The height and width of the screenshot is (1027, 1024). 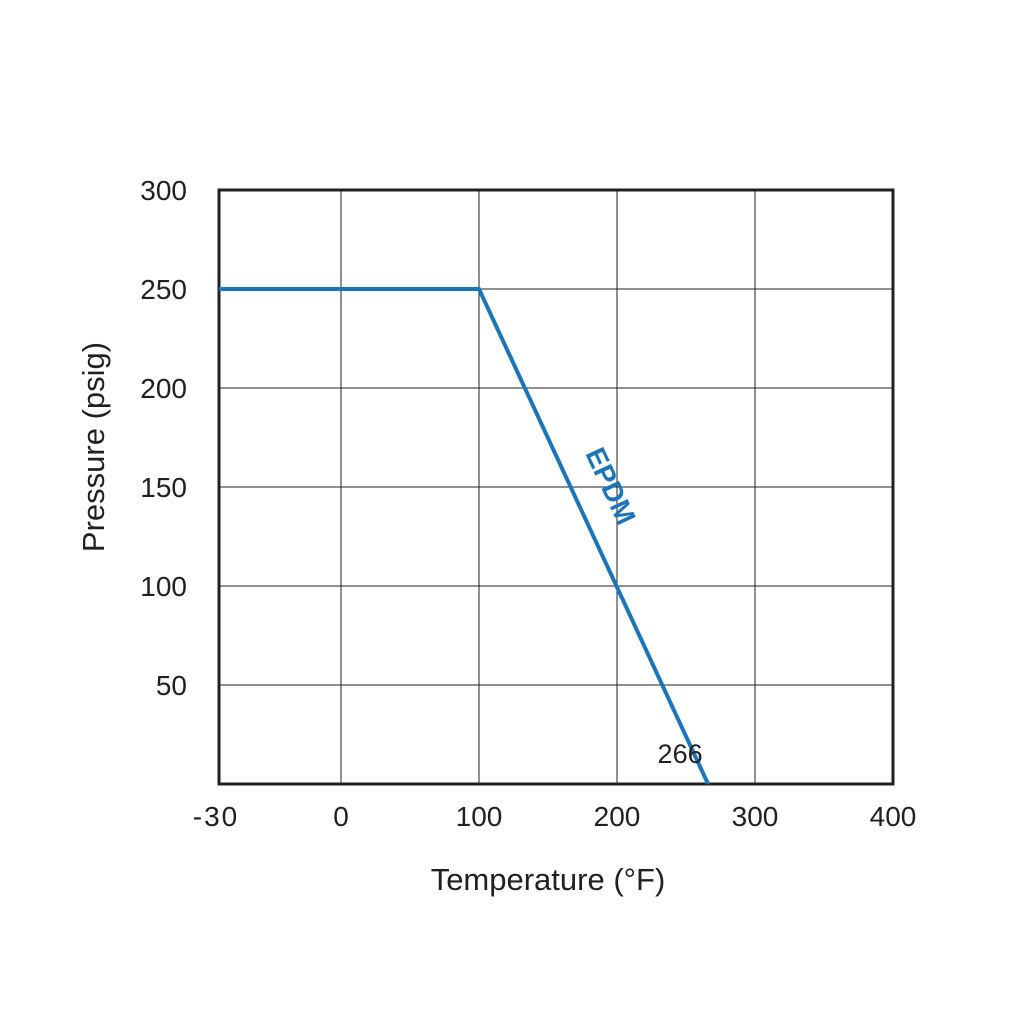 I want to click on y-tick-label: 50, so click(x=171, y=685).